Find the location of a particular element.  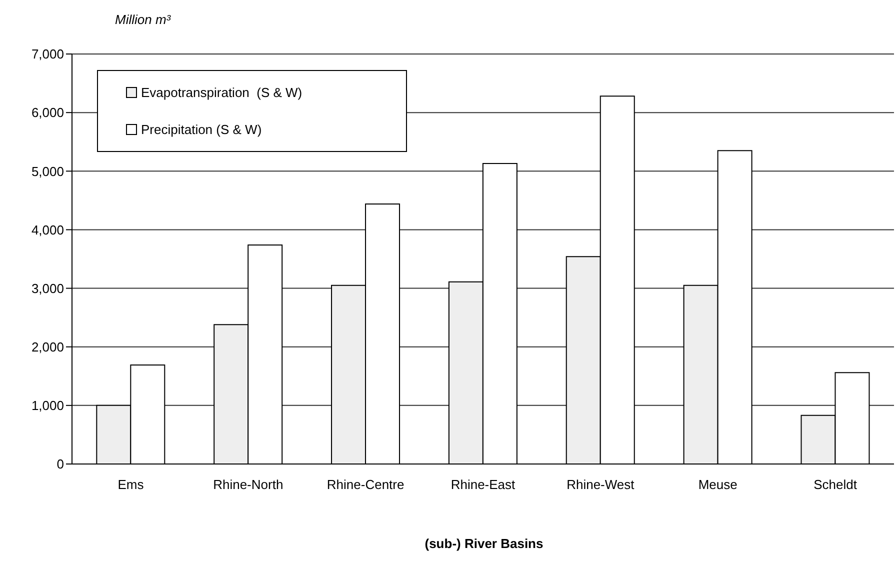

x-tick-label: Ems is located at coordinates (131, 484).